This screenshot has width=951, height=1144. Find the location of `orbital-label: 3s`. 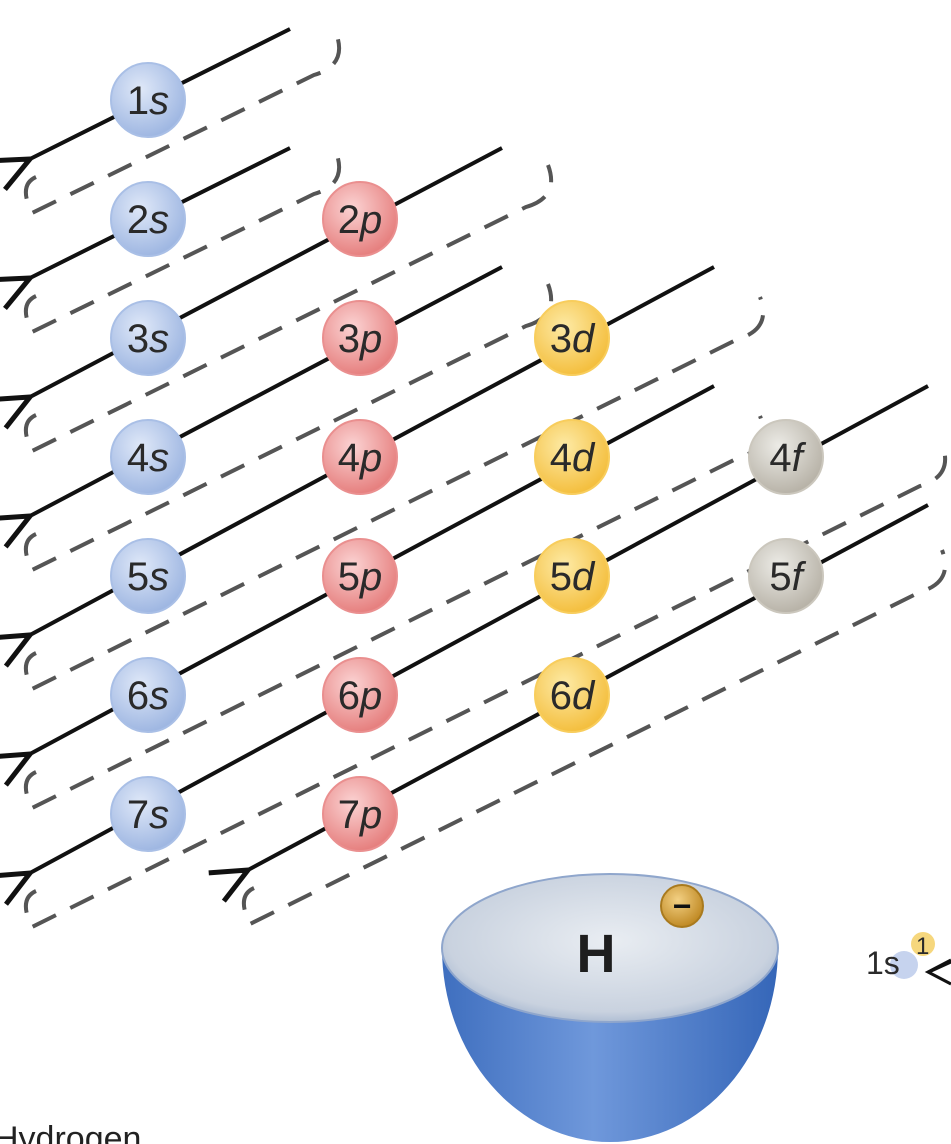

orbital-label: 3s is located at coordinates (148, 339).